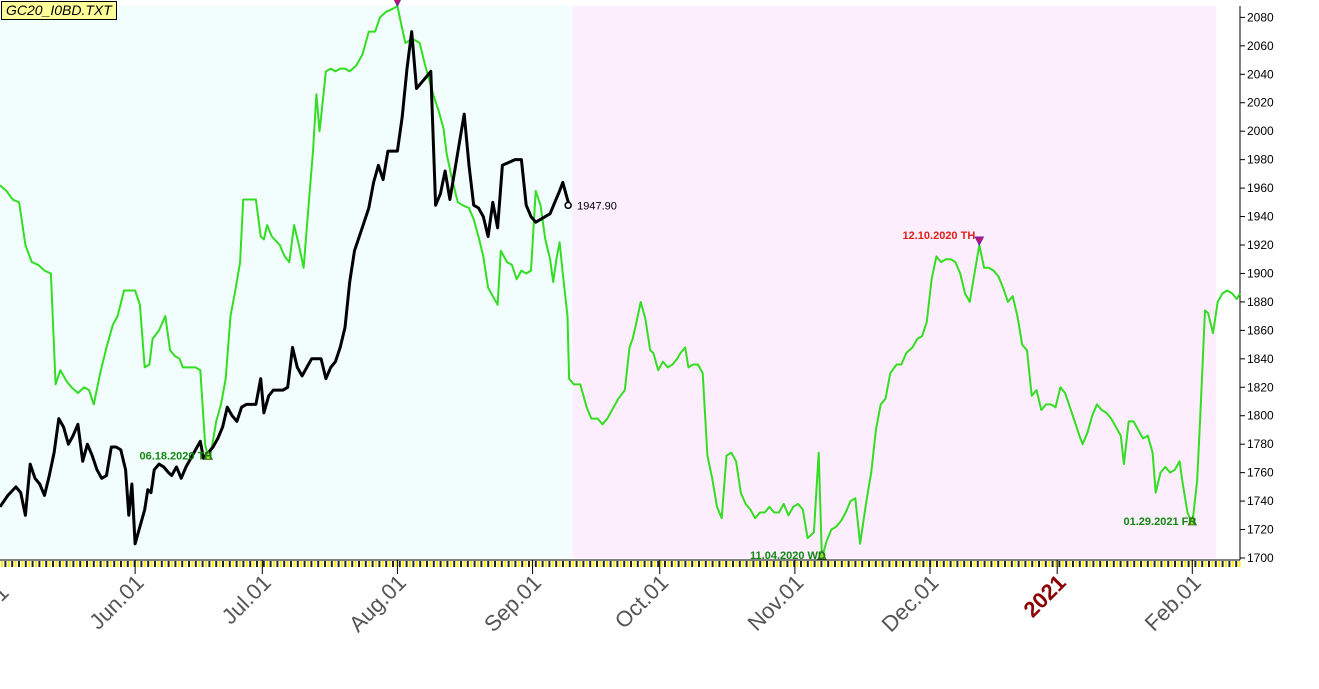 Image resolution: width=1319 pixels, height=689 pixels. I want to click on x-tick-label: Nov.01, so click(776, 603).